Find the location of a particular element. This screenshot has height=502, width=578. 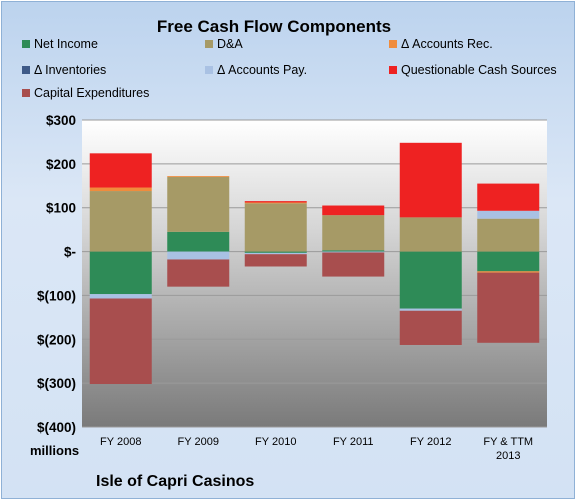

x-tick-label: 2013 is located at coordinates (508, 456).